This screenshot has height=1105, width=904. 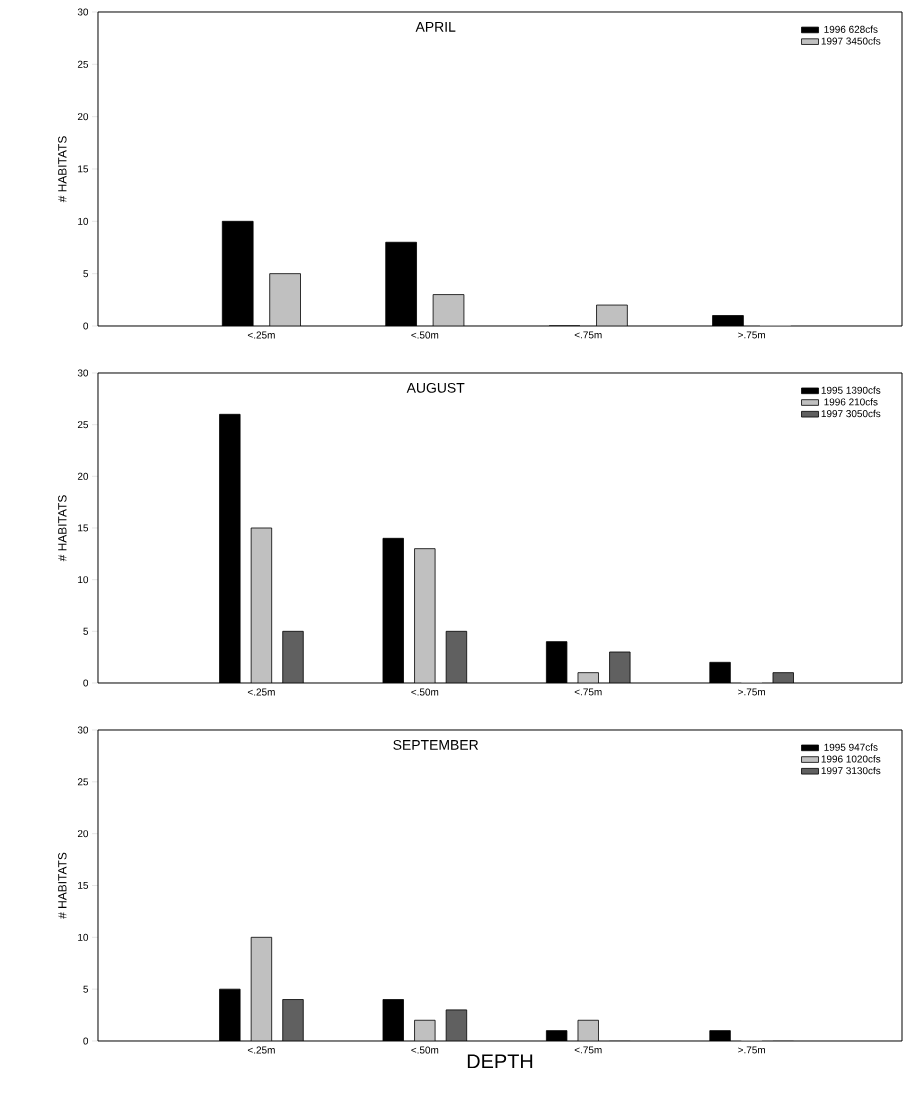 I want to click on x-axis-title: DEPTH, so click(x=500, y=1061).